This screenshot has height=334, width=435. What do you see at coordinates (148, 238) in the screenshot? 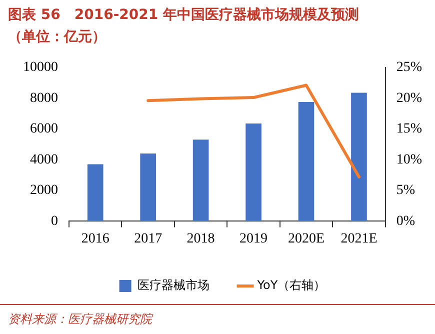
I see `x-tick-label: 2017` at bounding box center [148, 238].